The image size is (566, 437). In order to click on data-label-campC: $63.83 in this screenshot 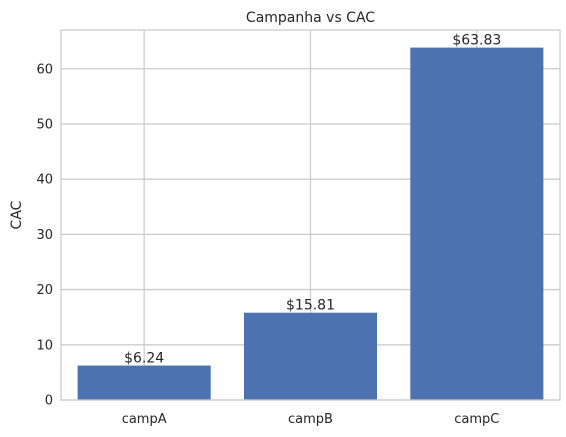, I will do `click(476, 41)`.